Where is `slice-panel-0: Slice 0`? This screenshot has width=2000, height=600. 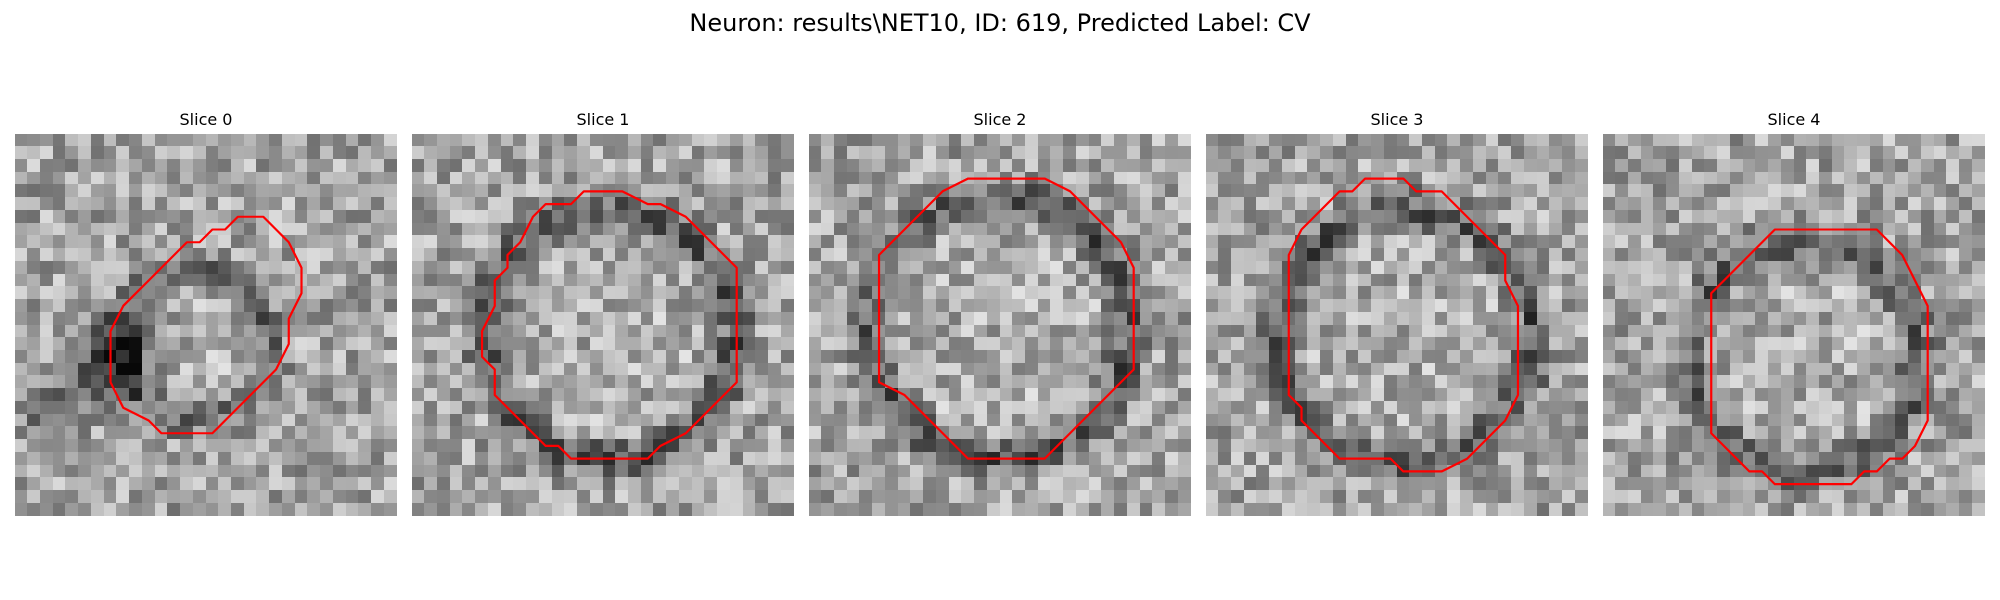 slice-panel-0: Slice 0 is located at coordinates (206, 312).